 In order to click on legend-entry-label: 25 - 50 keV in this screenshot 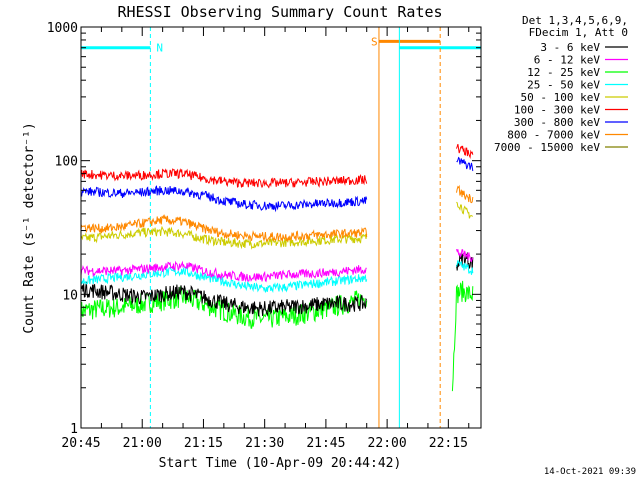, I will do `click(563, 85)`.